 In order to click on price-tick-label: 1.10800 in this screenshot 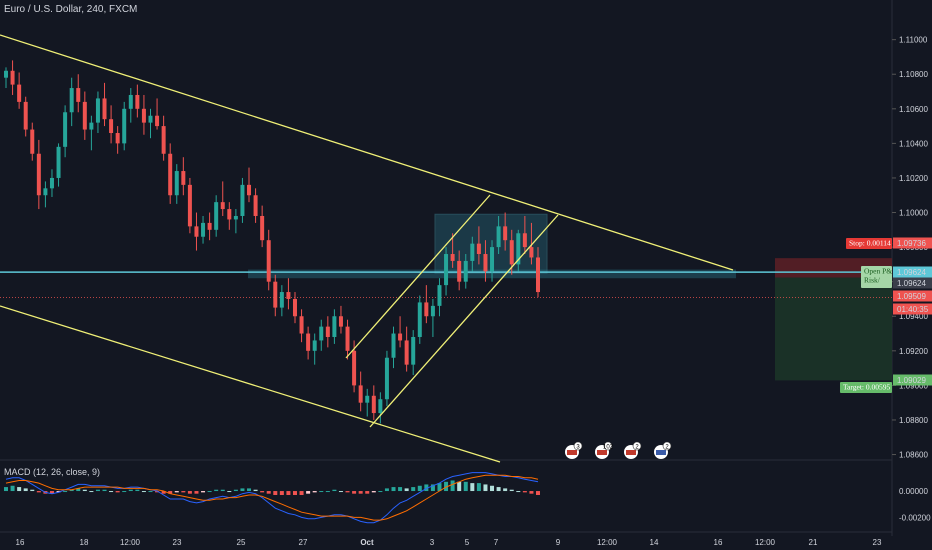, I will do `click(913, 74)`.